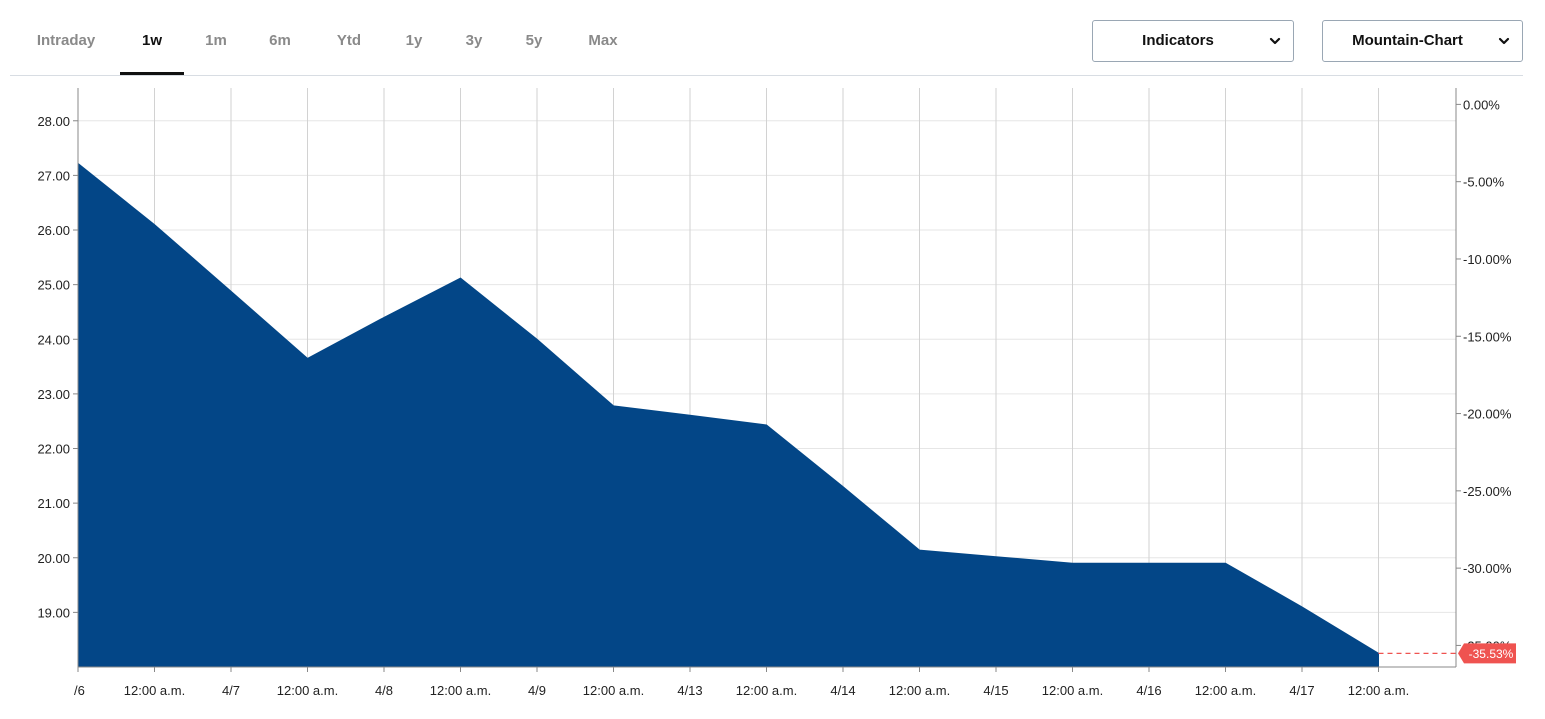 This screenshot has width=1545, height=719. I want to click on indicators-dropdown: Indicators, so click(1193, 41).